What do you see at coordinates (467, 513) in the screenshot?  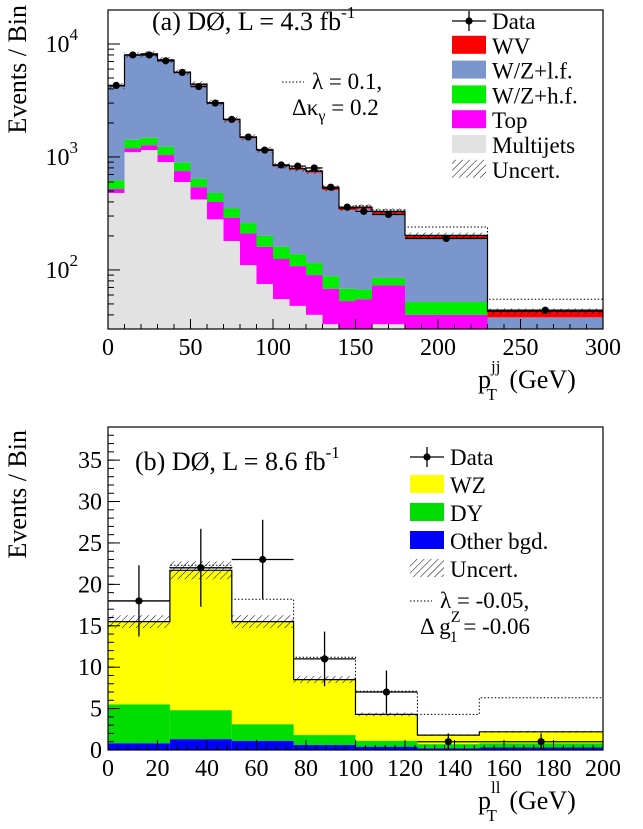 I see `legend-label: DY` at bounding box center [467, 513].